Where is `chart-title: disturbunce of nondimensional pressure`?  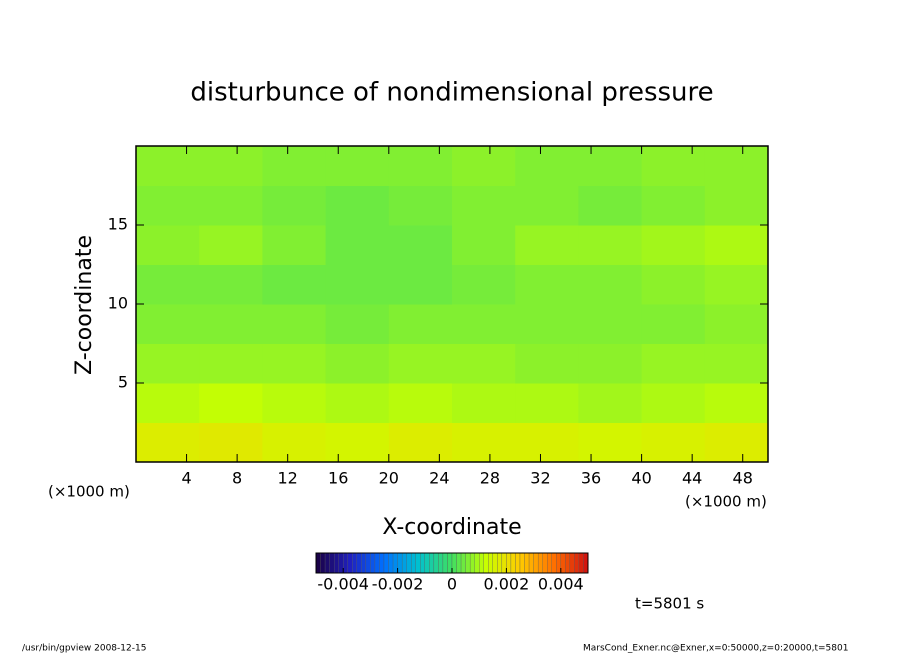 chart-title: disturbunce of nondimensional pressure is located at coordinates (451, 93).